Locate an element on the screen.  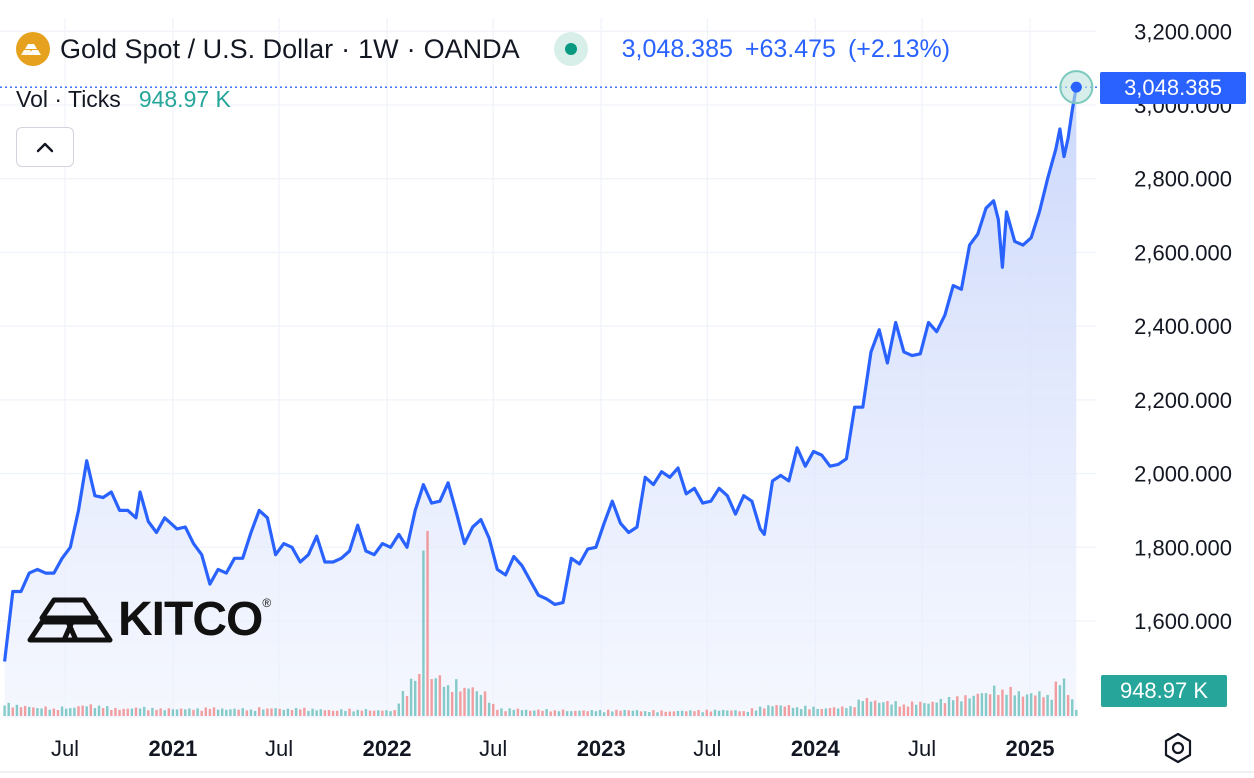
symbol-title: Gold Spot / U.S. Dollar is located at coordinates (197, 48).